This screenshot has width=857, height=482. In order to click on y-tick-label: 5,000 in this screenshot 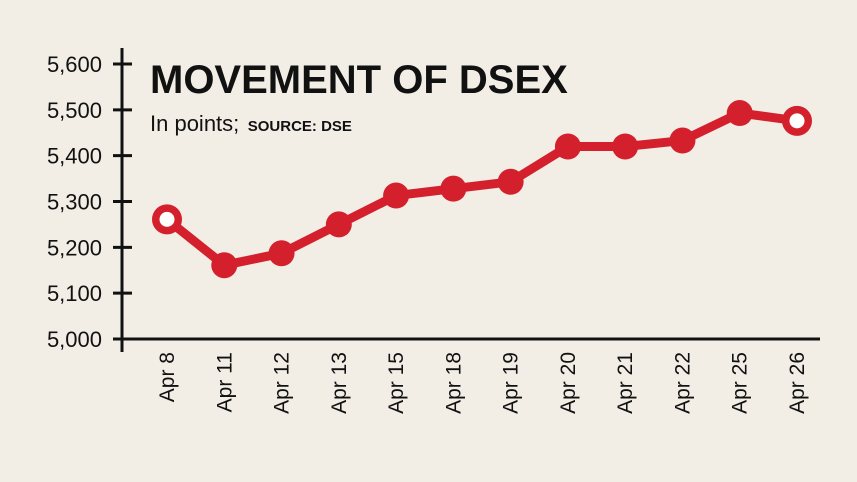, I will do `click(74, 339)`.